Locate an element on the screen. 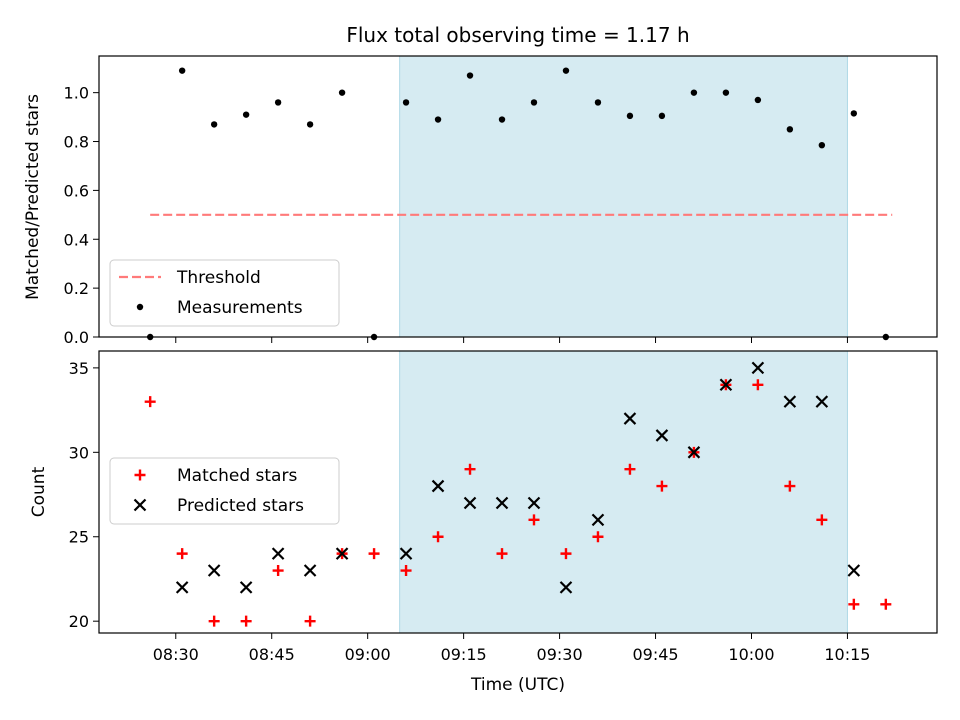 This screenshot has width=960, height=720. legend-entry-label: Predicted stars is located at coordinates (240, 506).